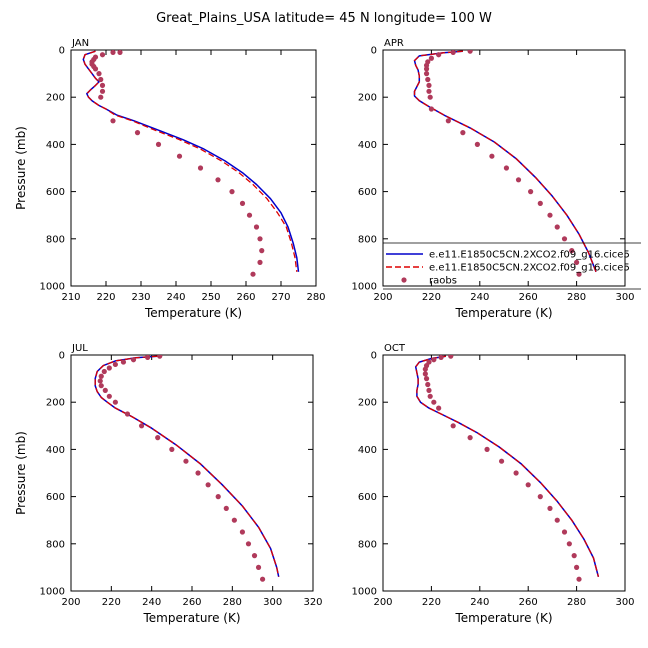 The height and width of the screenshot is (648, 648). I want to click on panel-title: JAN, so click(80, 43).